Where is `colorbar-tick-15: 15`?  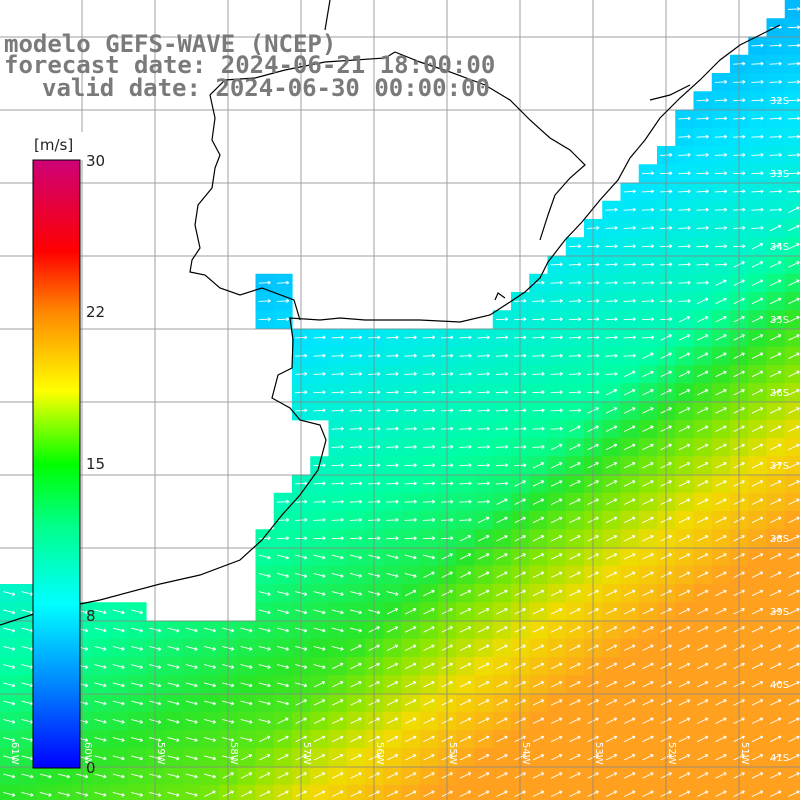 colorbar-tick-15: 15 is located at coordinates (95, 464).